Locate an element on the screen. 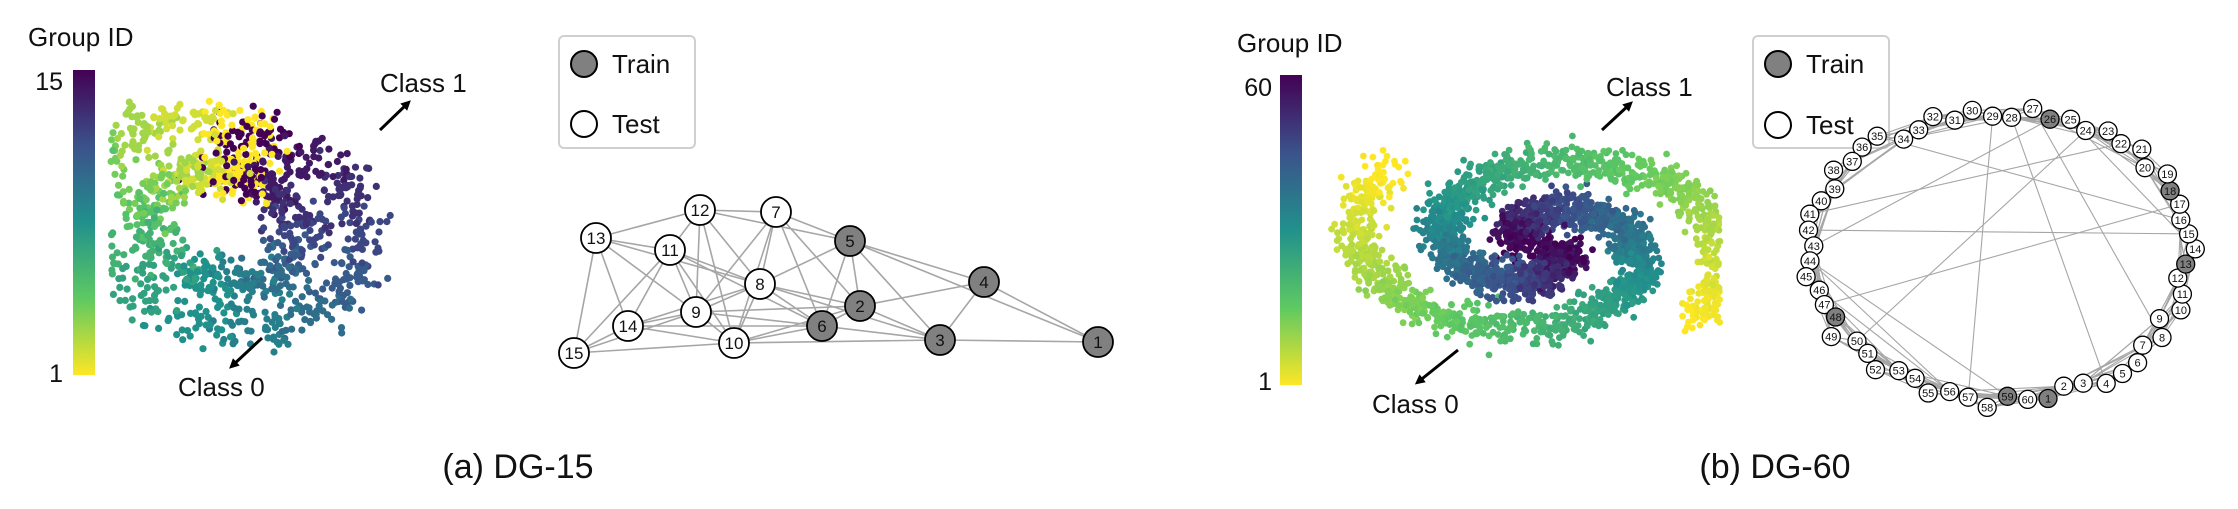 This screenshot has height=509, width=2238. caption-a: (a) DG-15 is located at coordinates (517, 467).